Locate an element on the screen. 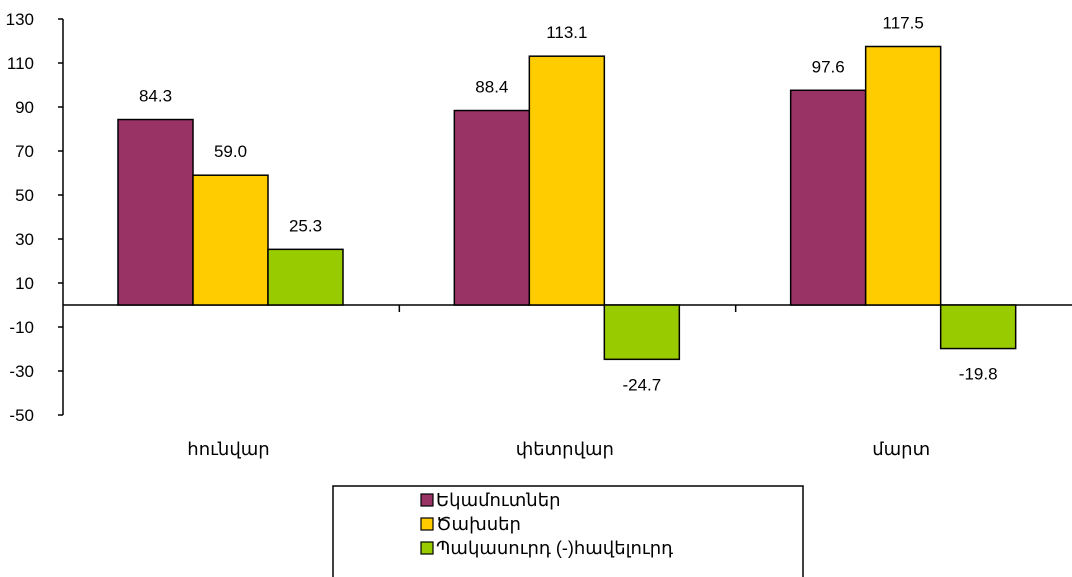  y-tick-label: -30 is located at coordinates (21, 371).